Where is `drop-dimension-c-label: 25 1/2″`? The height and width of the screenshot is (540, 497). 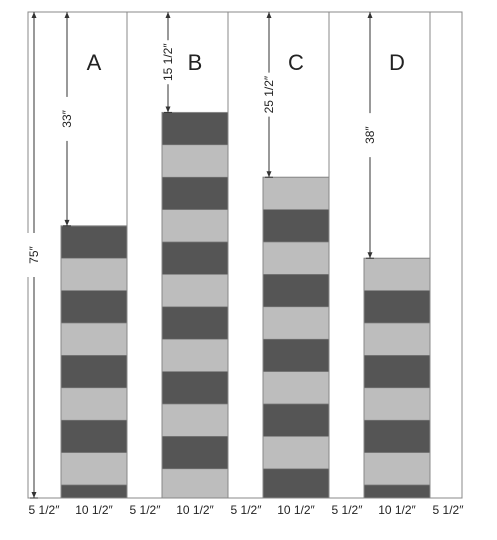
drop-dimension-c-label: 25 1/2″ is located at coordinates (269, 94).